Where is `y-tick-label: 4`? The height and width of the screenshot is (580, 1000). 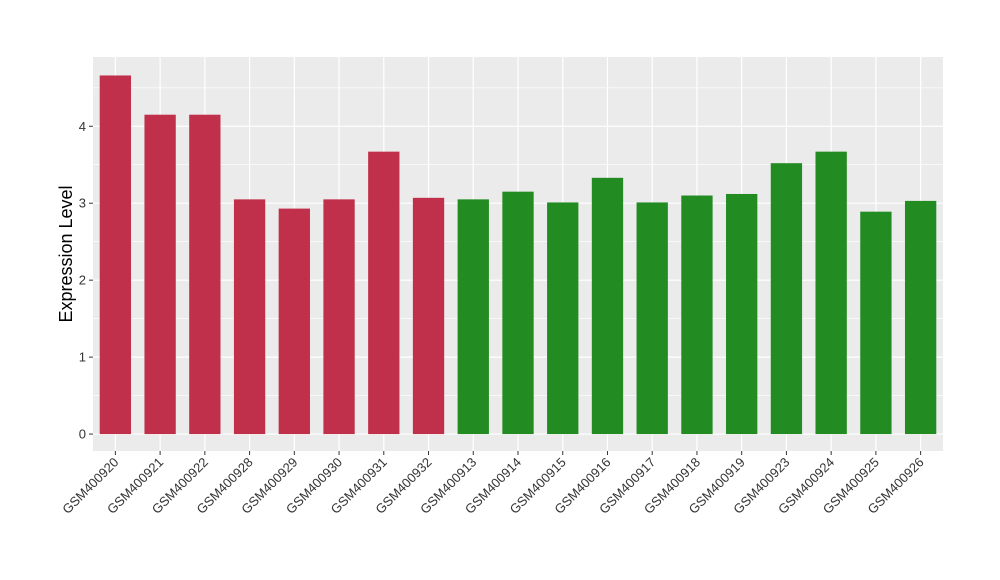 y-tick-label: 4 is located at coordinates (82, 126).